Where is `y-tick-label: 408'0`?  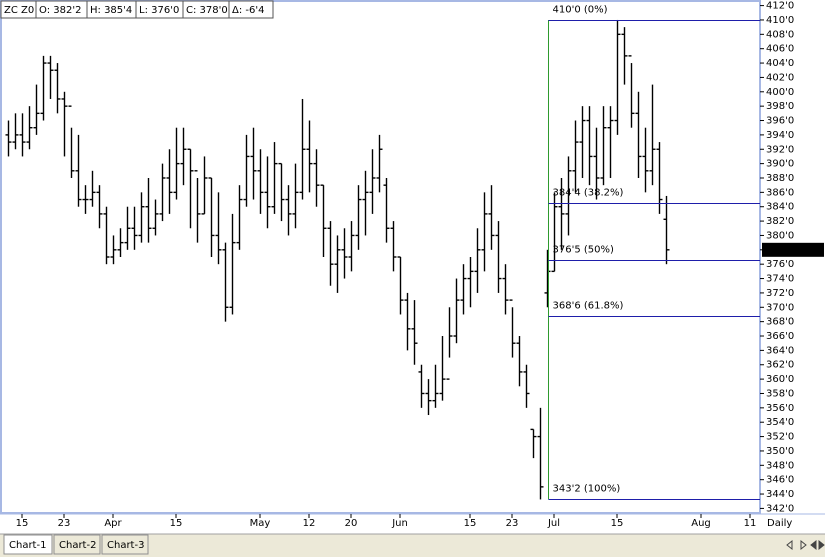 y-tick-label: 408'0 is located at coordinates (780, 34).